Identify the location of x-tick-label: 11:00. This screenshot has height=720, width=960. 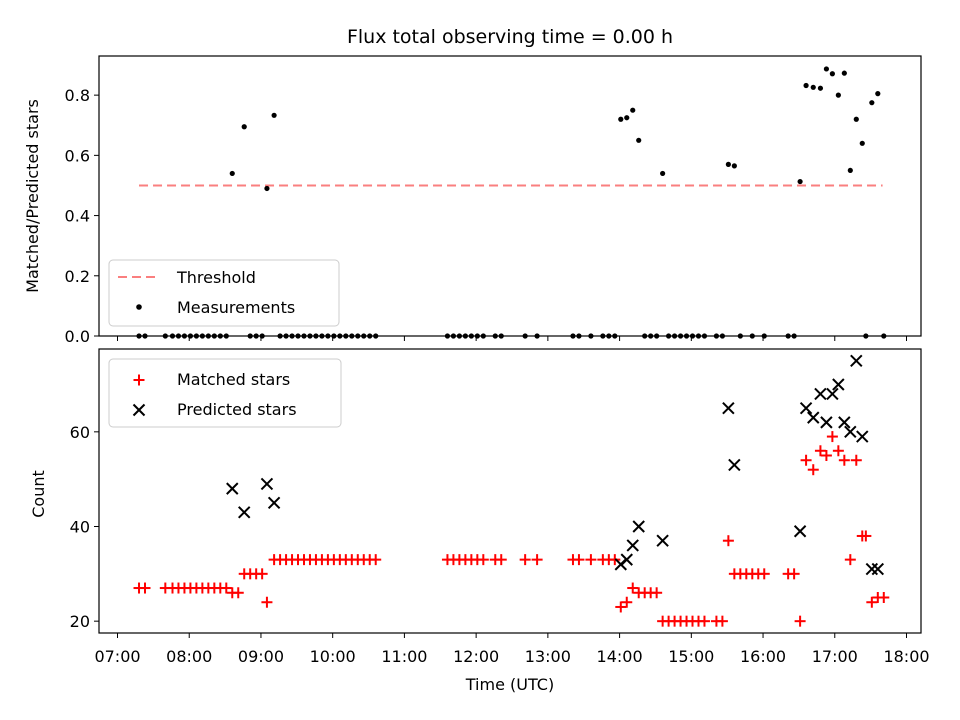
(404, 656).